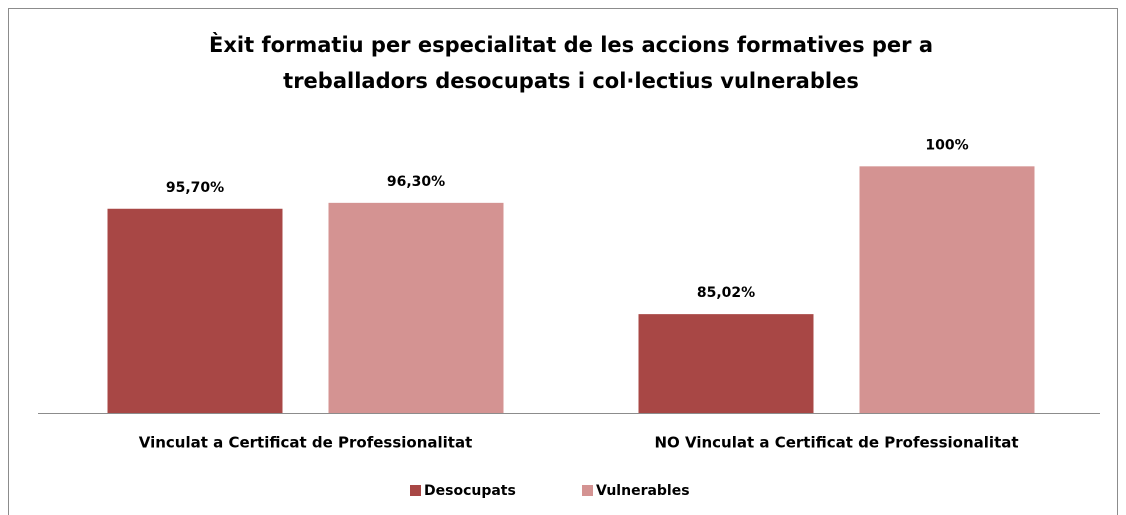 The image size is (1126, 515). Describe the element at coordinates (470, 491) in the screenshot. I see `legend-label: Desocupats` at that location.